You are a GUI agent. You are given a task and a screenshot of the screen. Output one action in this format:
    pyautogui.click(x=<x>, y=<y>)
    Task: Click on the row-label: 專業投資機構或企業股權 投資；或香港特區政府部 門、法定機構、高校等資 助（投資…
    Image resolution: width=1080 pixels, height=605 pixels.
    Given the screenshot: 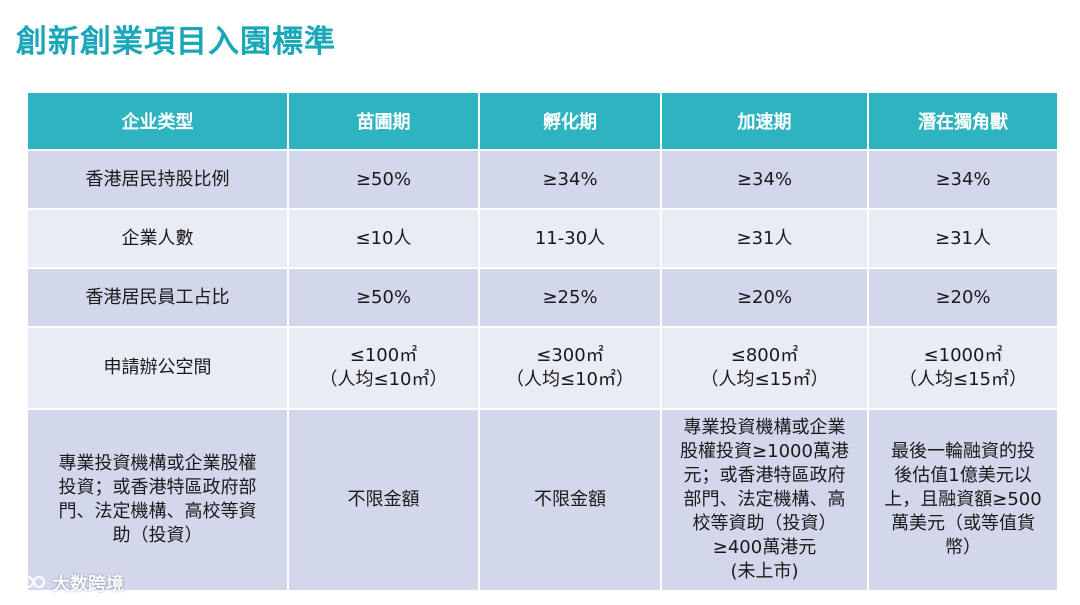 What is the action you would take?
    pyautogui.click(x=157, y=500)
    